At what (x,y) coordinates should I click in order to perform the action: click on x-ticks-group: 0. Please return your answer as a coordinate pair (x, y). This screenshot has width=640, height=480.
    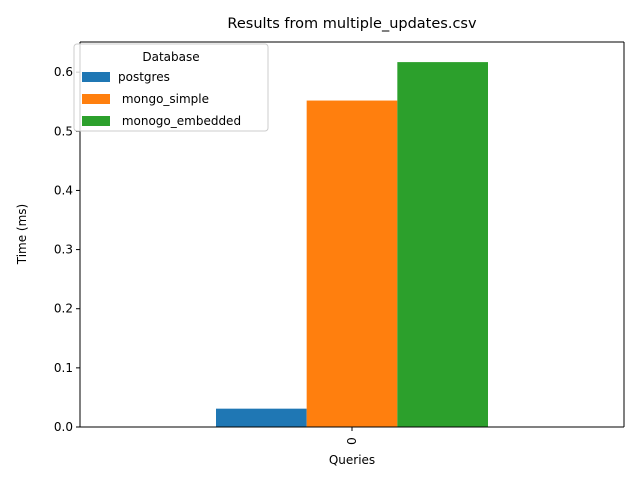
    Looking at the image, I should click on (352, 436).